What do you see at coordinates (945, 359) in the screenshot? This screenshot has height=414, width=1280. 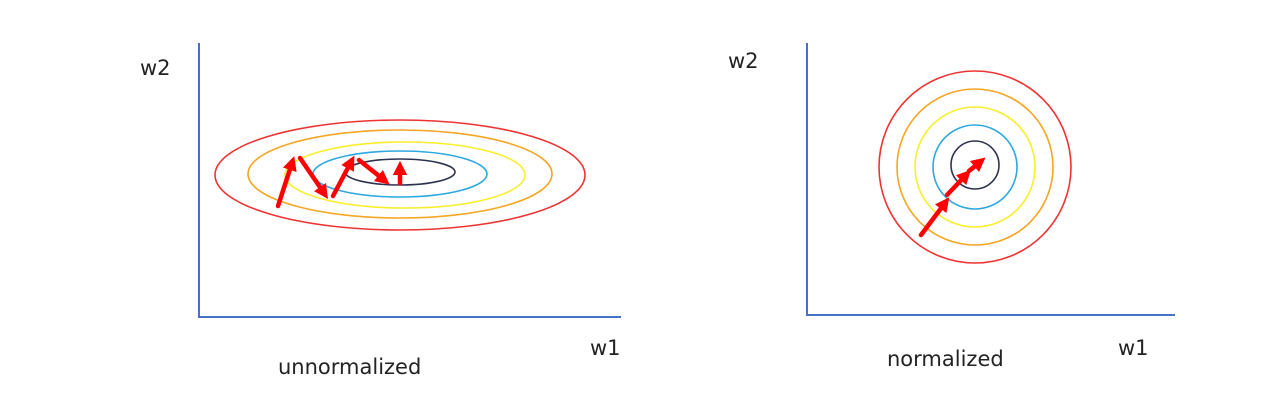 I see `panel-caption: normalized` at bounding box center [945, 359].